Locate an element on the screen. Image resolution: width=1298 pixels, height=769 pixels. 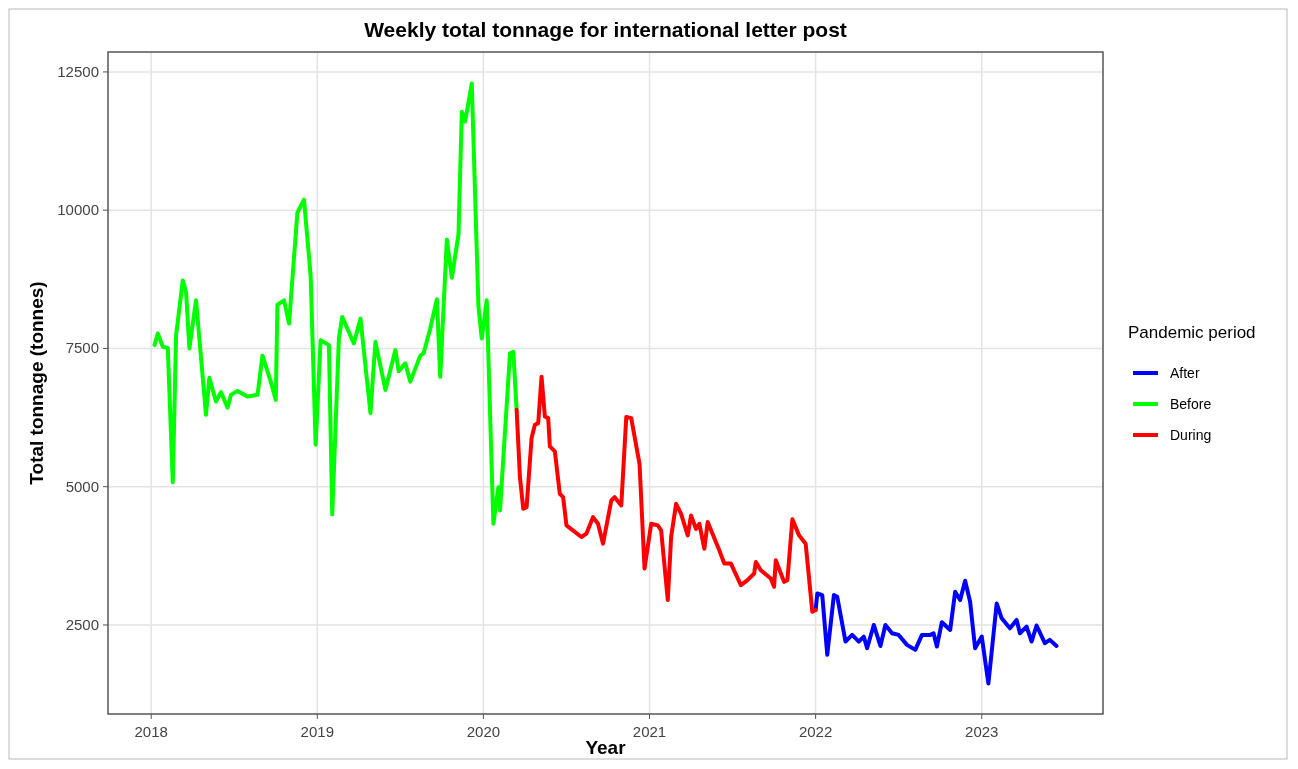
x-tick-label: 2020 is located at coordinates (483, 731).